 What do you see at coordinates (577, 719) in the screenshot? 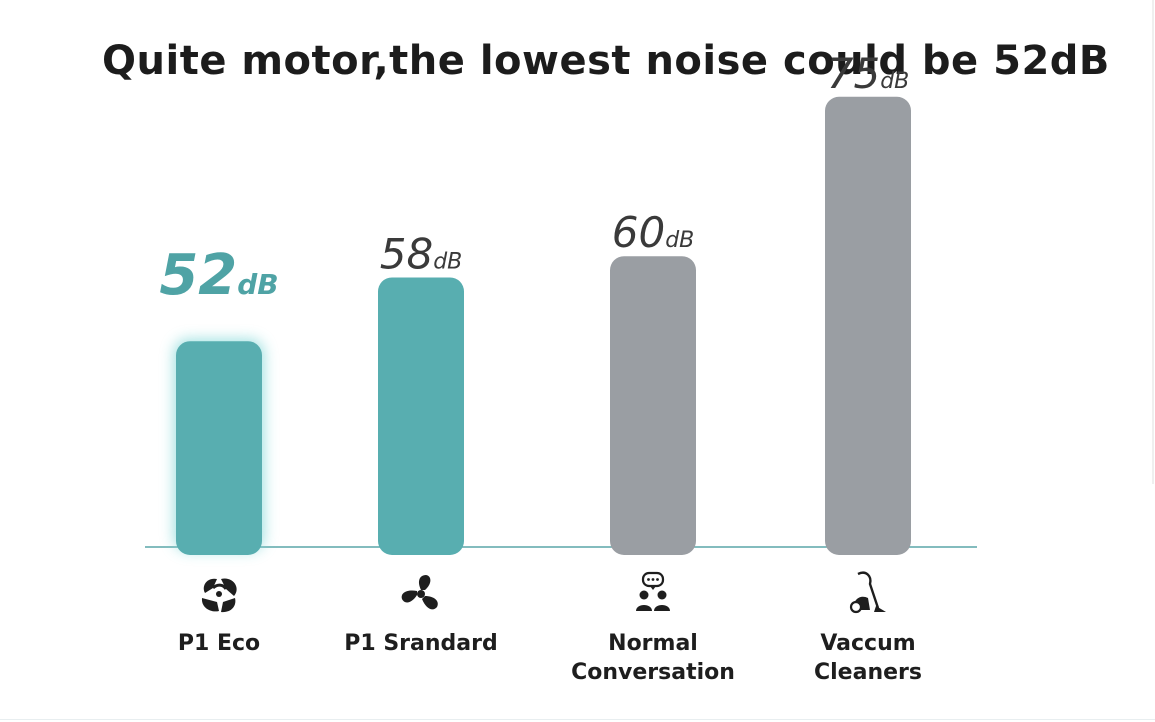
I see `page-divider` at bounding box center [577, 719].